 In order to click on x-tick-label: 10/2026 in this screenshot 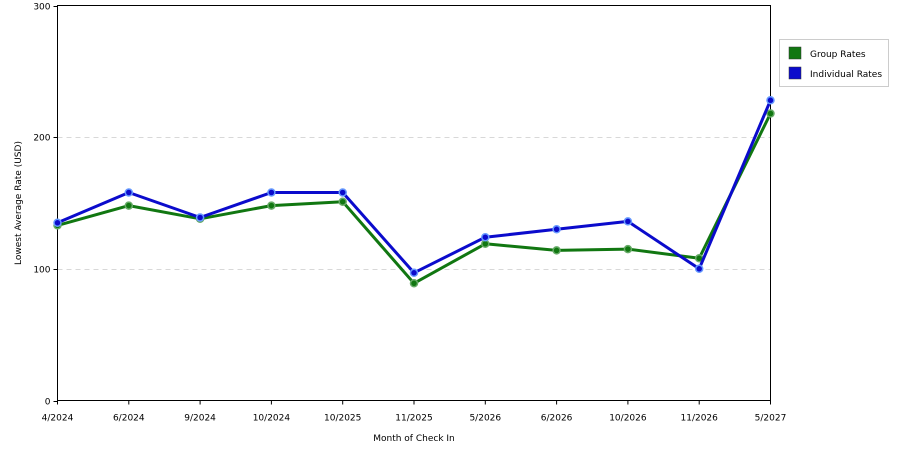, I will do `click(628, 419)`.